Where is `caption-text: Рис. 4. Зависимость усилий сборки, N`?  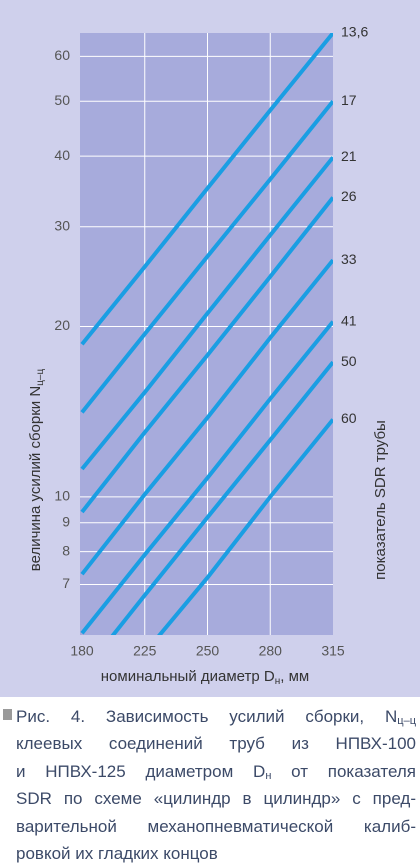
caption-text: Рис. 4. Зависимость усилий сборки, N is located at coordinates (207, 716).